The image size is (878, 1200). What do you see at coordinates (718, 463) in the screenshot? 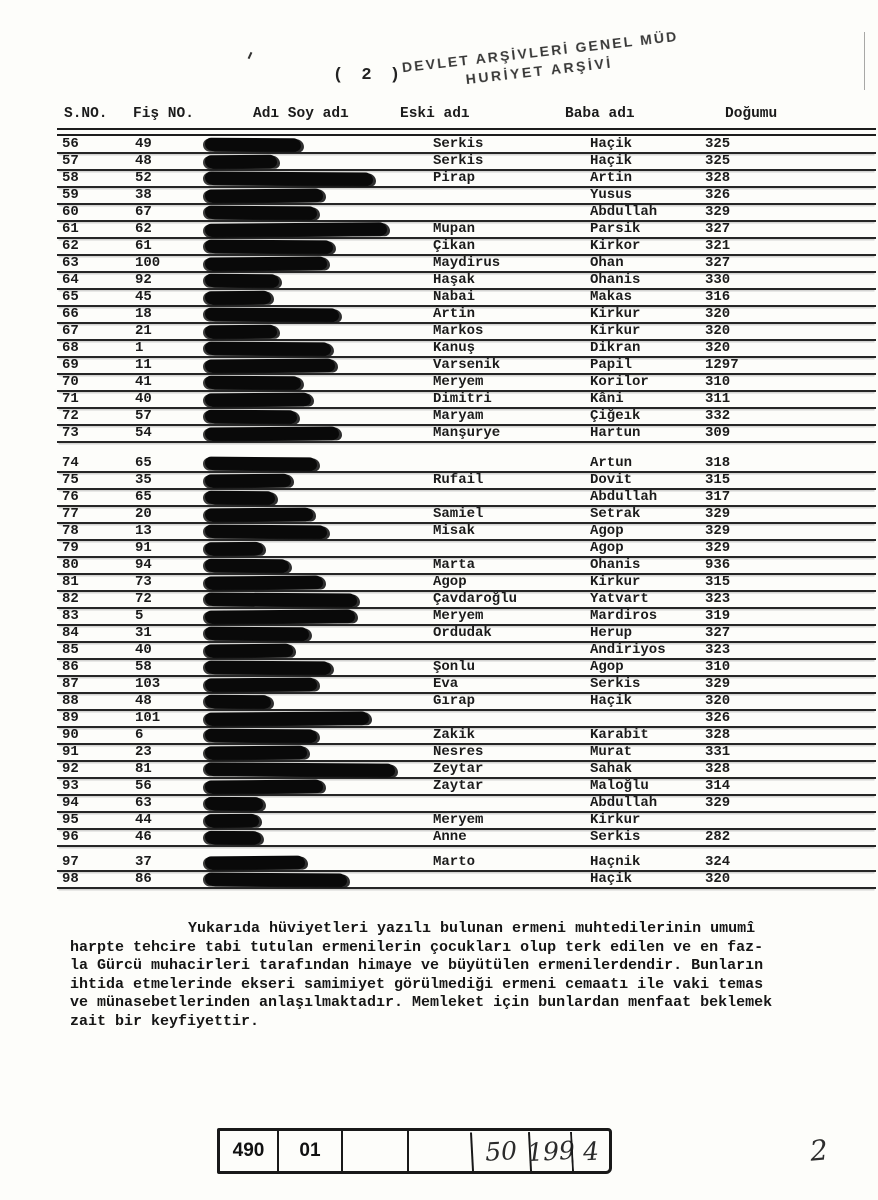
I see `cell-dogumu: 318` at bounding box center [718, 463].